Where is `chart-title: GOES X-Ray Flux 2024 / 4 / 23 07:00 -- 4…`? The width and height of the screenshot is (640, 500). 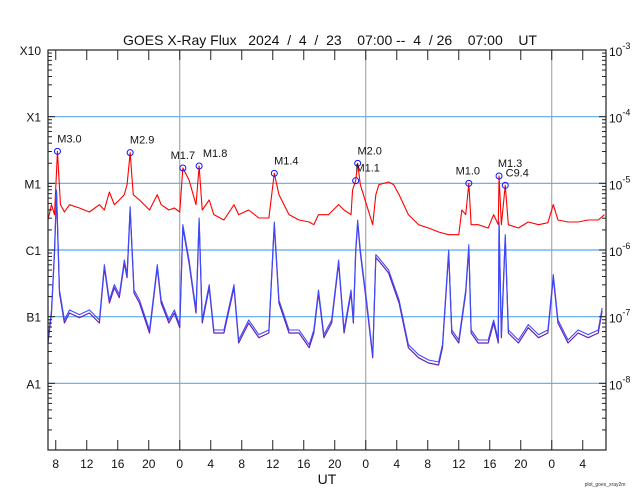 chart-title: GOES X-Ray Flux 2024 / 4 / 23 07:00 -- 4… is located at coordinates (330, 40).